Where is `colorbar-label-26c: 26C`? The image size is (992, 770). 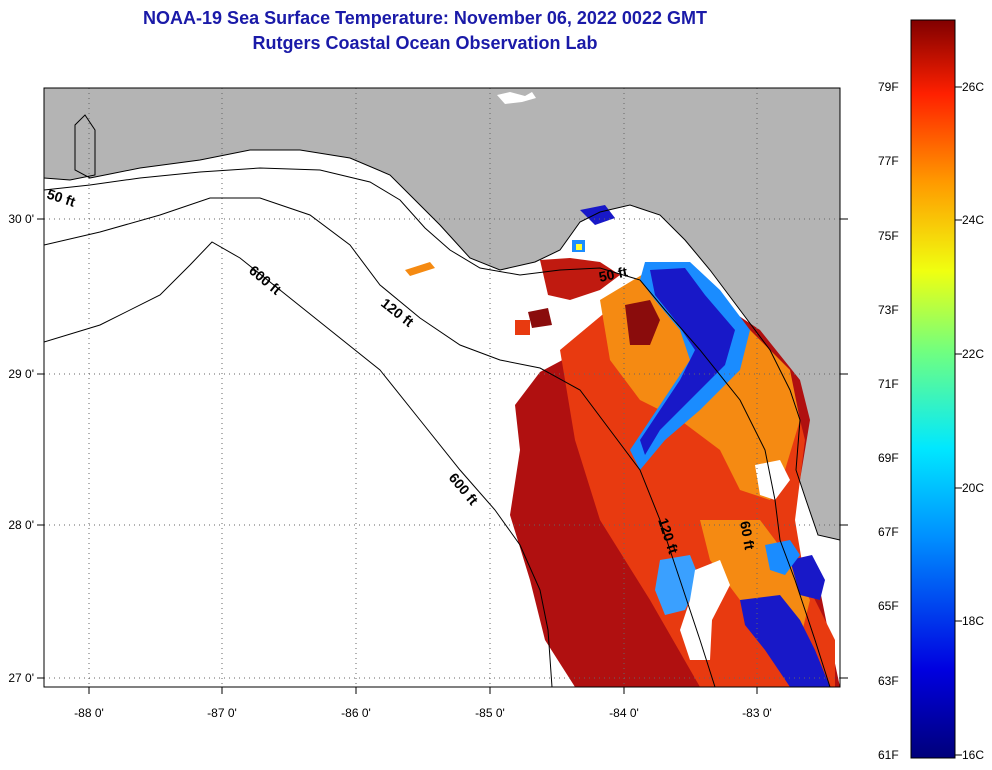
colorbar-label-26c: 26C is located at coordinates (973, 87).